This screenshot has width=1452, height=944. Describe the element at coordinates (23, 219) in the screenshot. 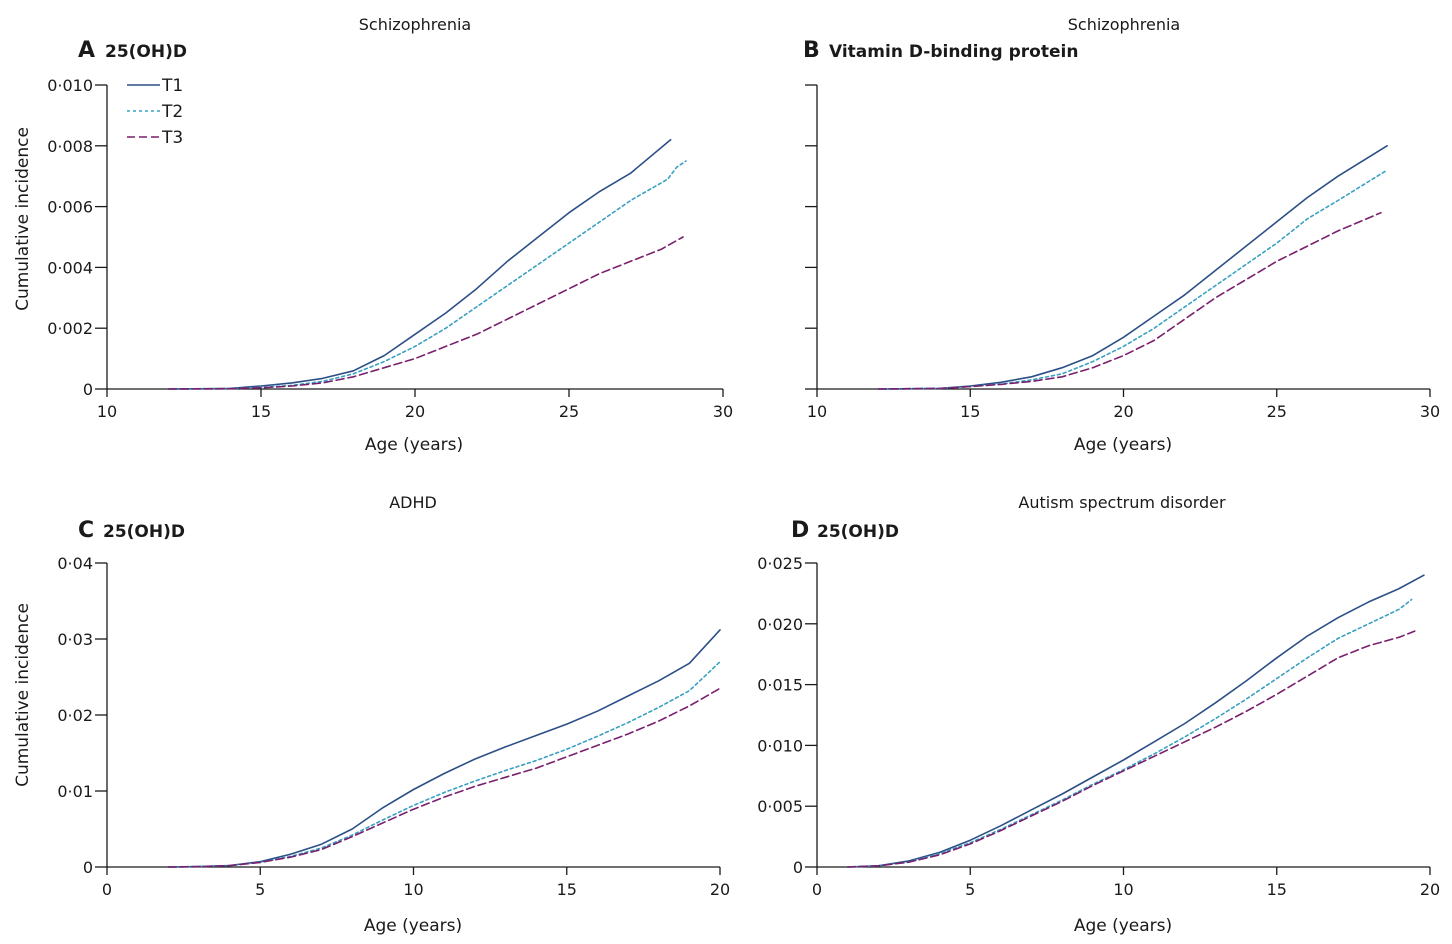

I see `panel-a-ylabel: Cumulative incidence` at that location.